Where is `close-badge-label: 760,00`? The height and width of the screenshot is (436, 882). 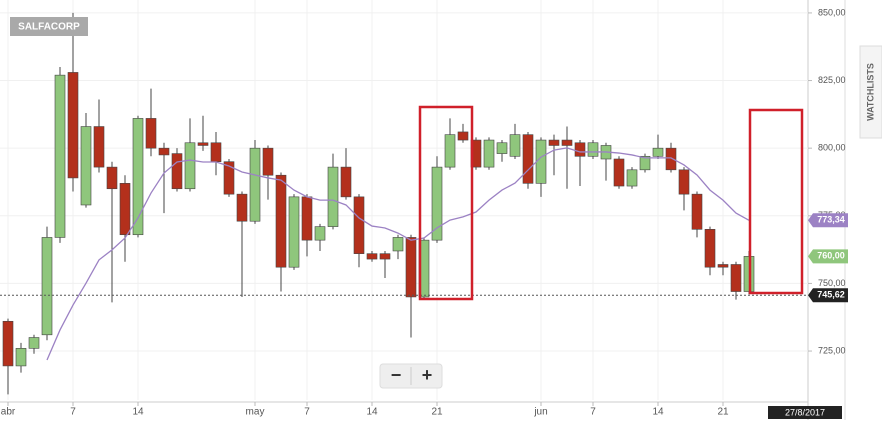 close-badge-label: 760,00 is located at coordinates (831, 256).